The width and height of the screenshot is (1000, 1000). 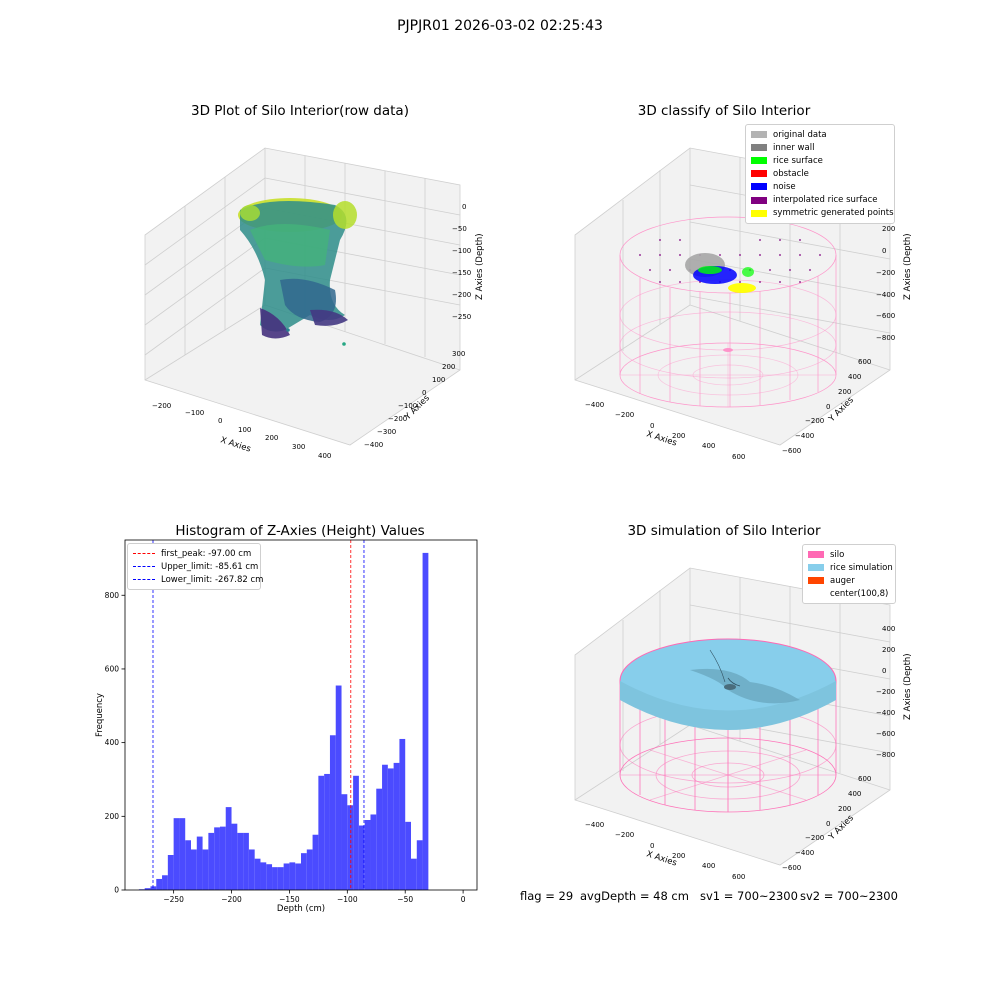 I want to click on plot1-y-tick: 100, so click(x=438, y=380).